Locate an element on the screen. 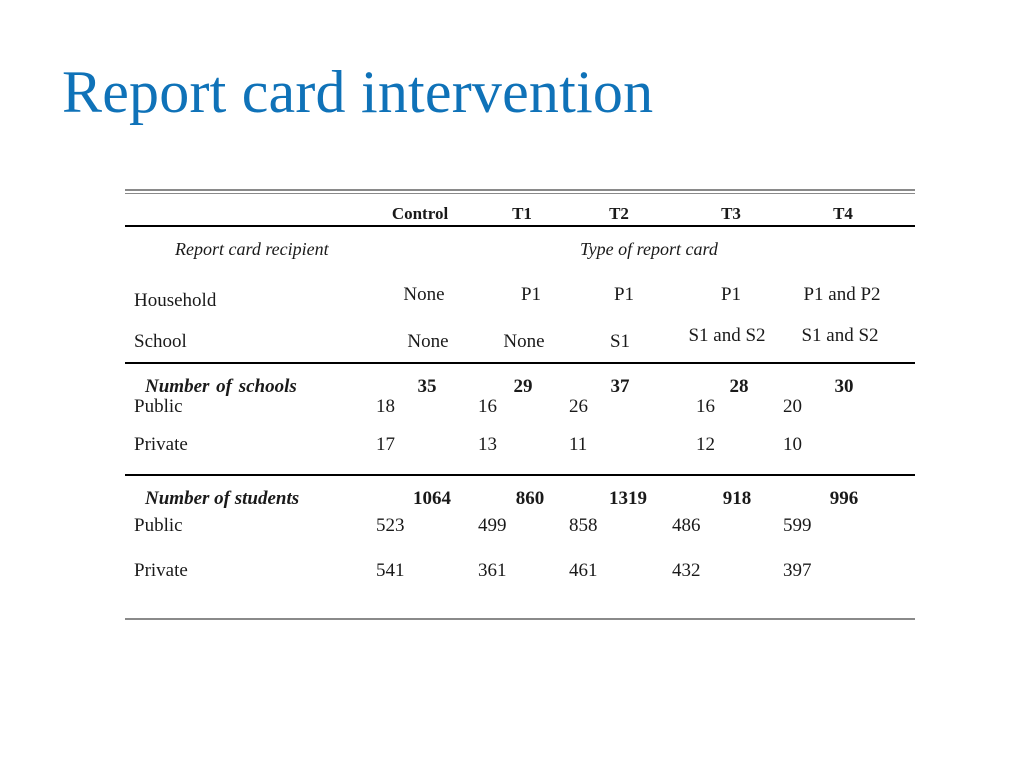 This screenshot has width=1024, height=768. section-rule-students is located at coordinates (520, 475).